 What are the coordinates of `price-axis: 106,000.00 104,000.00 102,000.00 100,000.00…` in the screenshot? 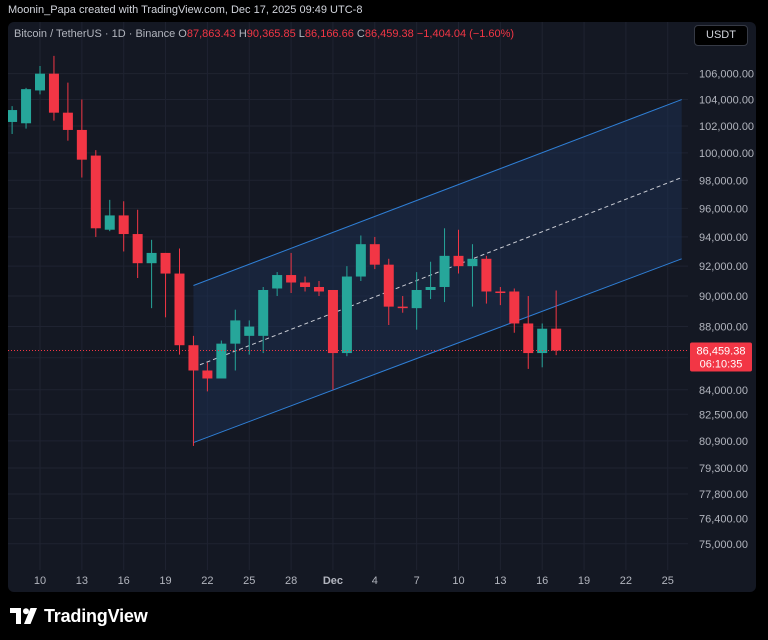 It's located at (722, 310).